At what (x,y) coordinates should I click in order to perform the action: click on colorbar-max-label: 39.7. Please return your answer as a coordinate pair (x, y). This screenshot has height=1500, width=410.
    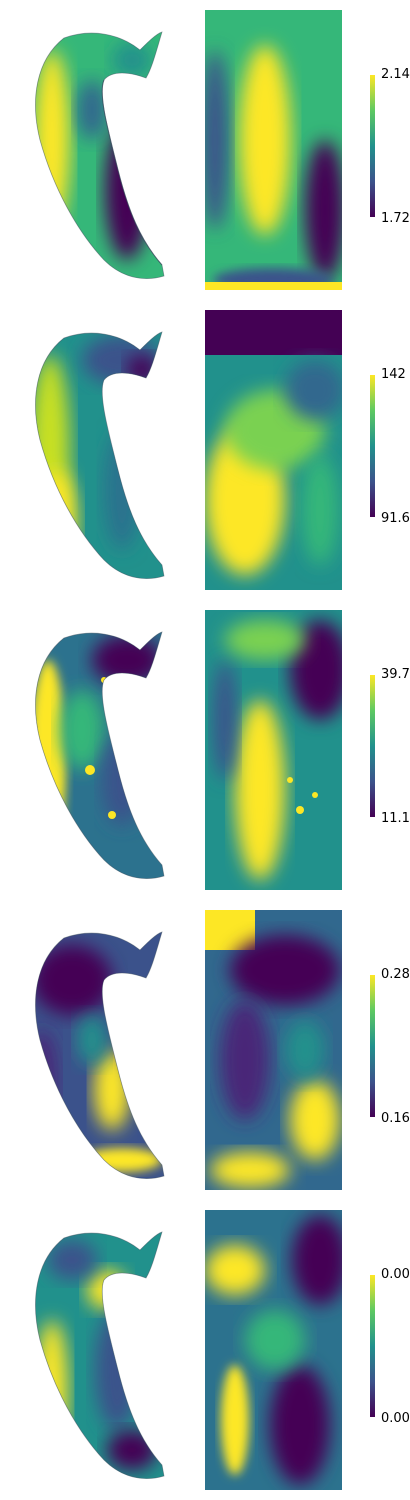
    Looking at the image, I should click on (395, 674).